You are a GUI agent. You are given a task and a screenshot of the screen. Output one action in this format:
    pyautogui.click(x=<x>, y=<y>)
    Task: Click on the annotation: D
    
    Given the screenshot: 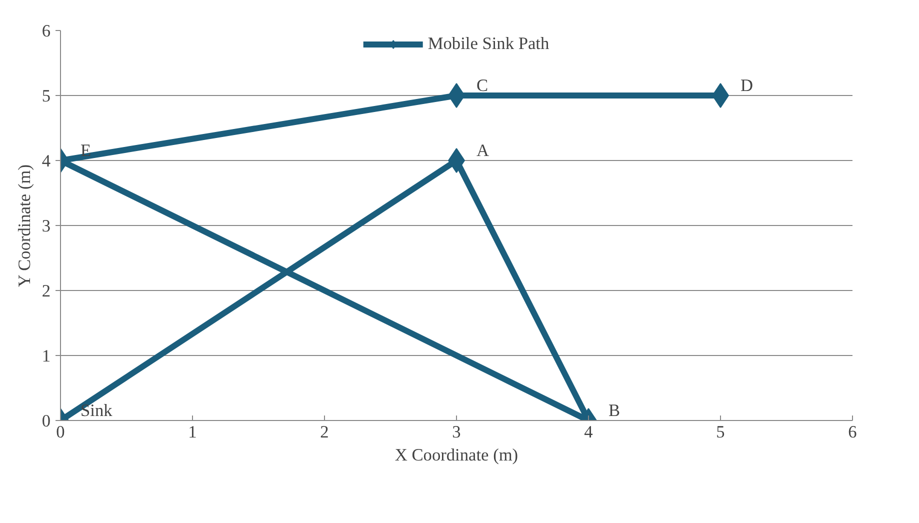 What is the action you would take?
    pyautogui.click(x=747, y=85)
    